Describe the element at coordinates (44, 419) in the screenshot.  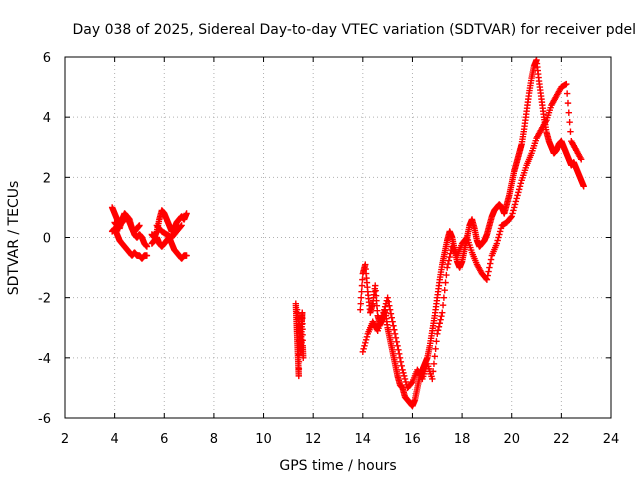
I see `y-tick-label: -6` at that location.